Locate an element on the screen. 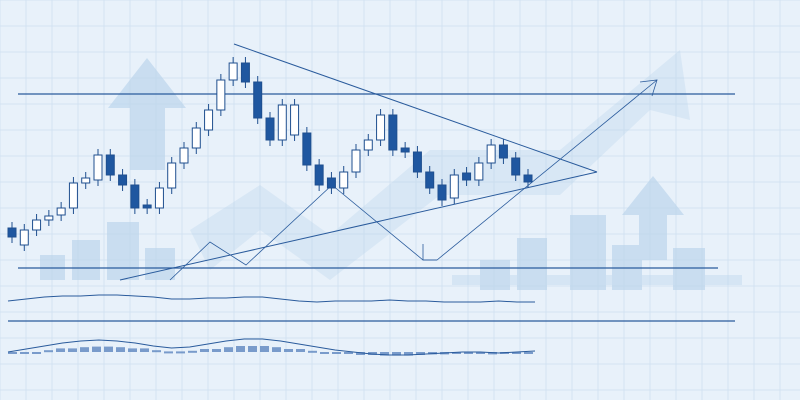  up-arrow-icon is located at coordinates (653, 218).